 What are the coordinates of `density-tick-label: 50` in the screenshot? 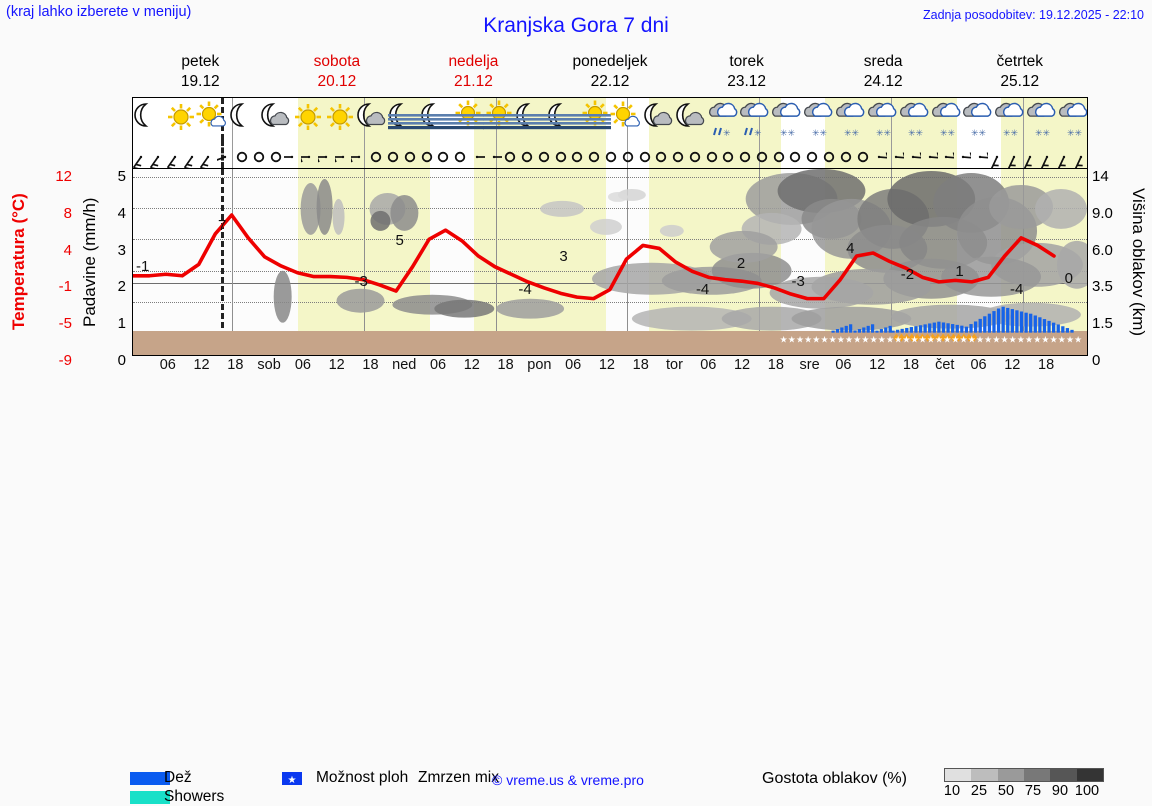 It's located at (1006, 791).